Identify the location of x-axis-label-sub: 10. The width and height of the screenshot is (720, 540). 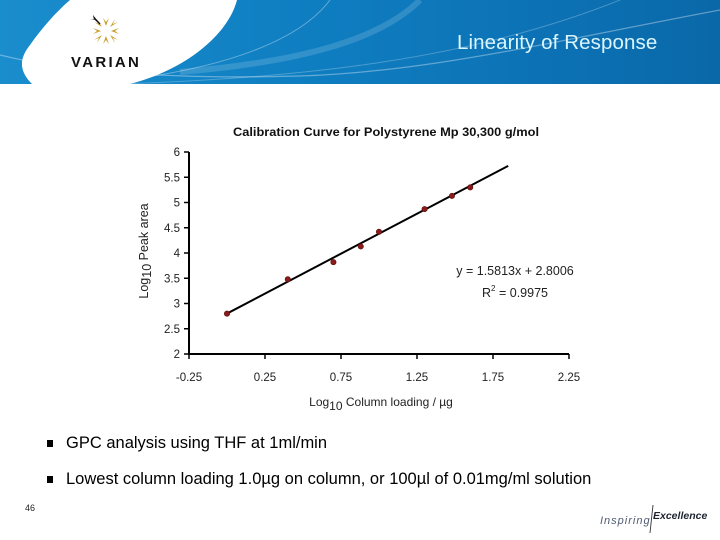
(336, 406).